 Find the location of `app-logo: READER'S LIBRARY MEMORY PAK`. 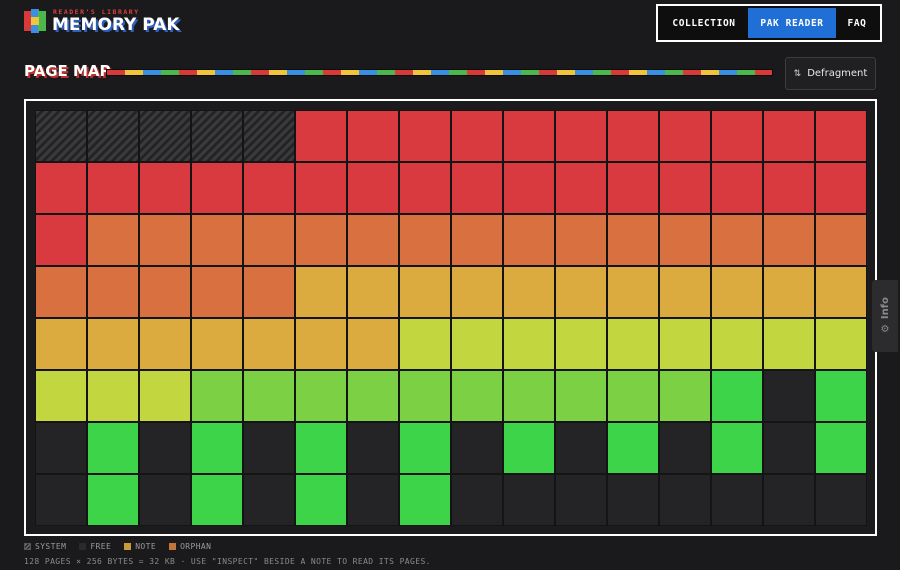

app-logo: READER'S LIBRARY MEMORY PAK is located at coordinates (102, 21).